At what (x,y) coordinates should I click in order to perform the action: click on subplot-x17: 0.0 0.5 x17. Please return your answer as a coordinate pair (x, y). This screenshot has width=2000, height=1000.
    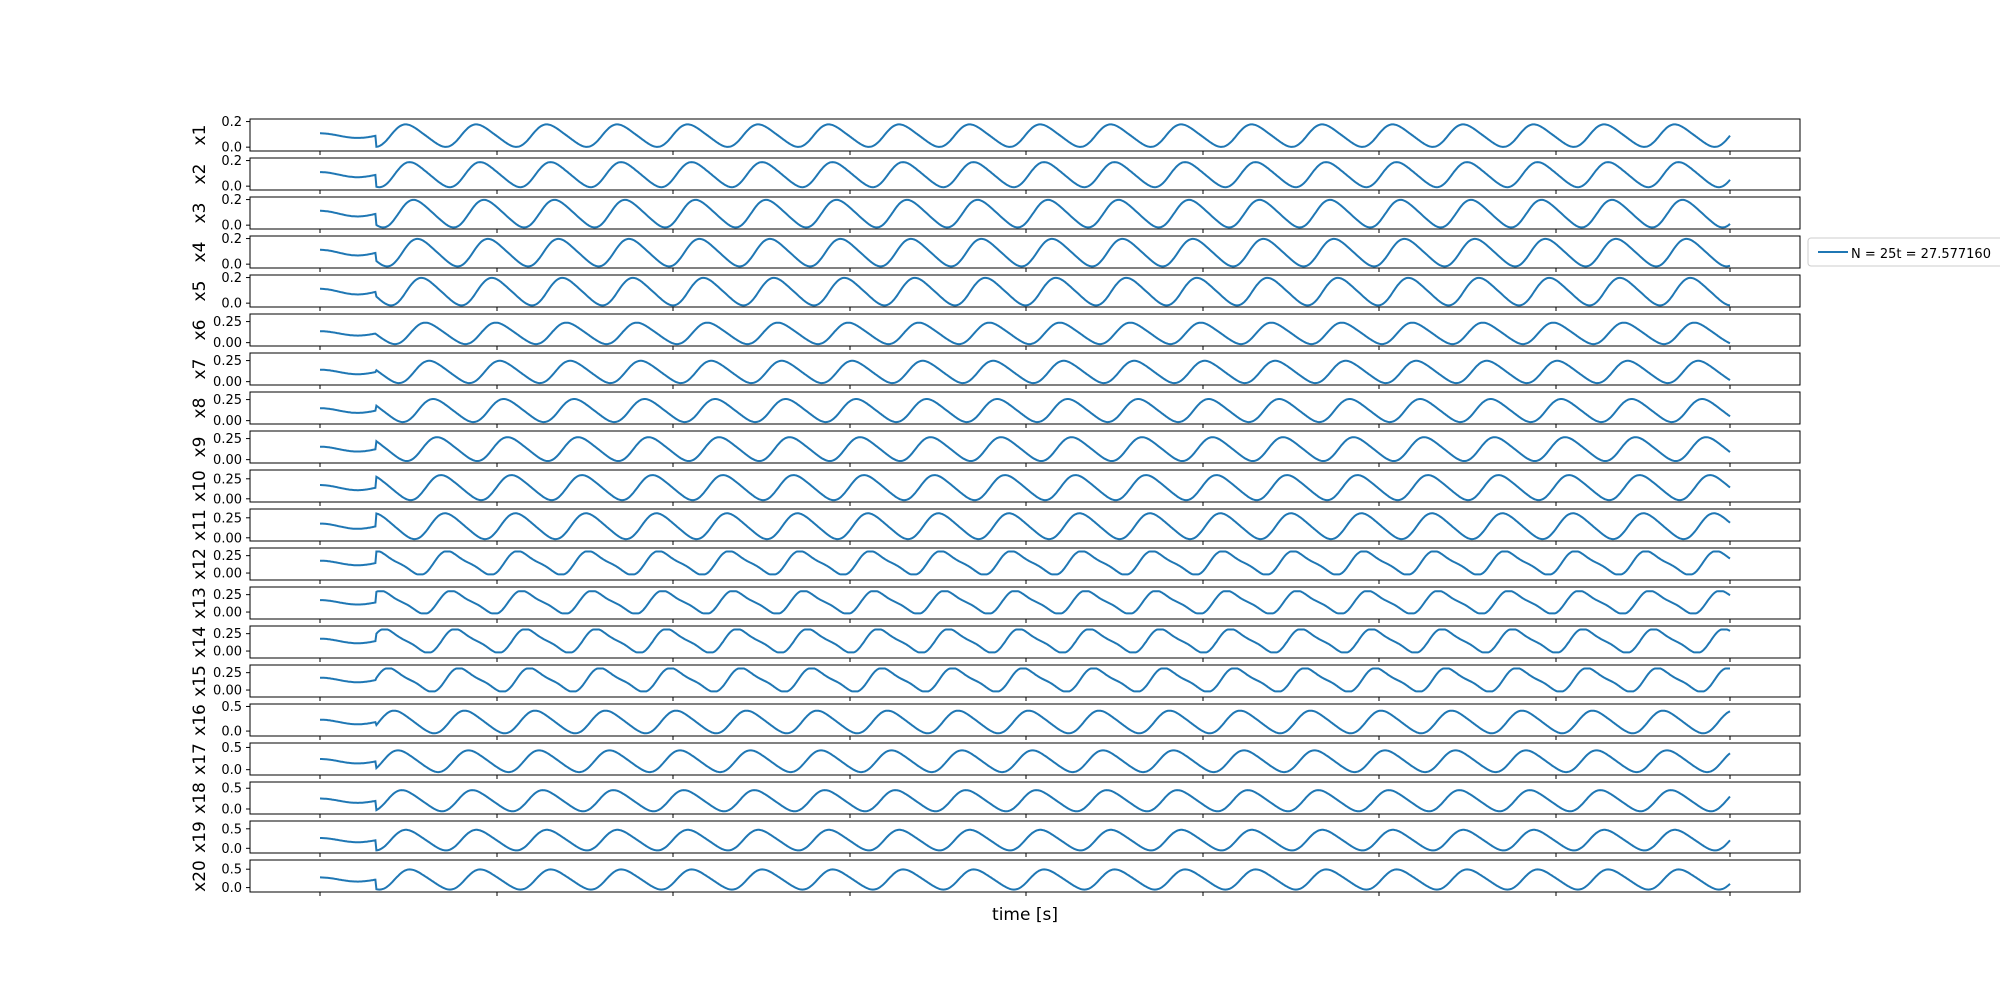
    Looking at the image, I should click on (995, 760).